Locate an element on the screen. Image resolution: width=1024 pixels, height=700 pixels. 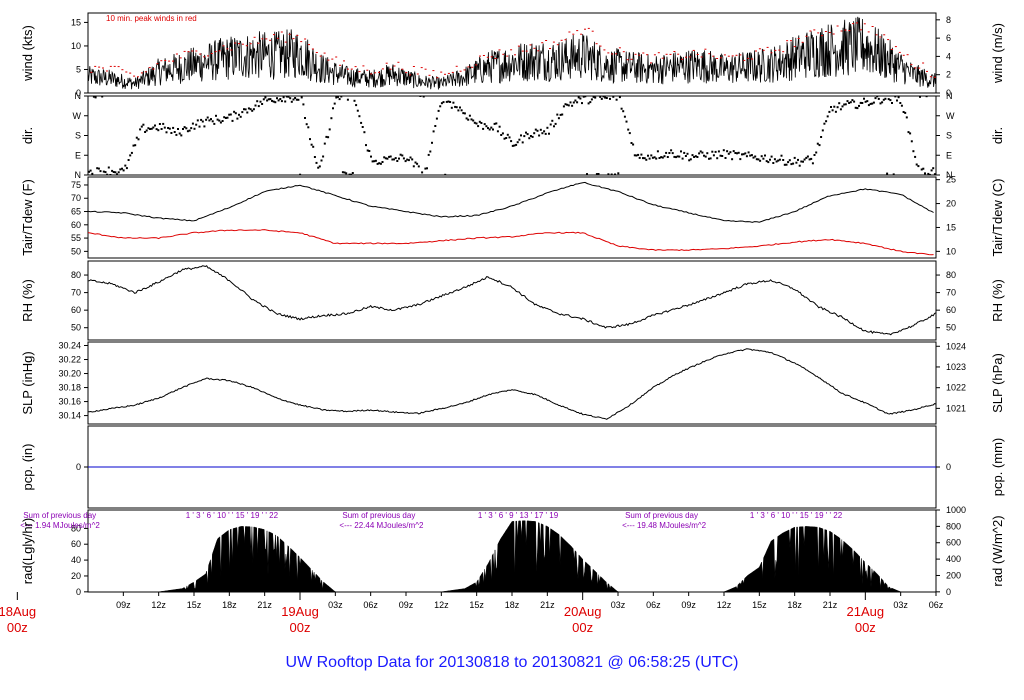
hour-tick-label: 03z is located at coordinates (900, 605).